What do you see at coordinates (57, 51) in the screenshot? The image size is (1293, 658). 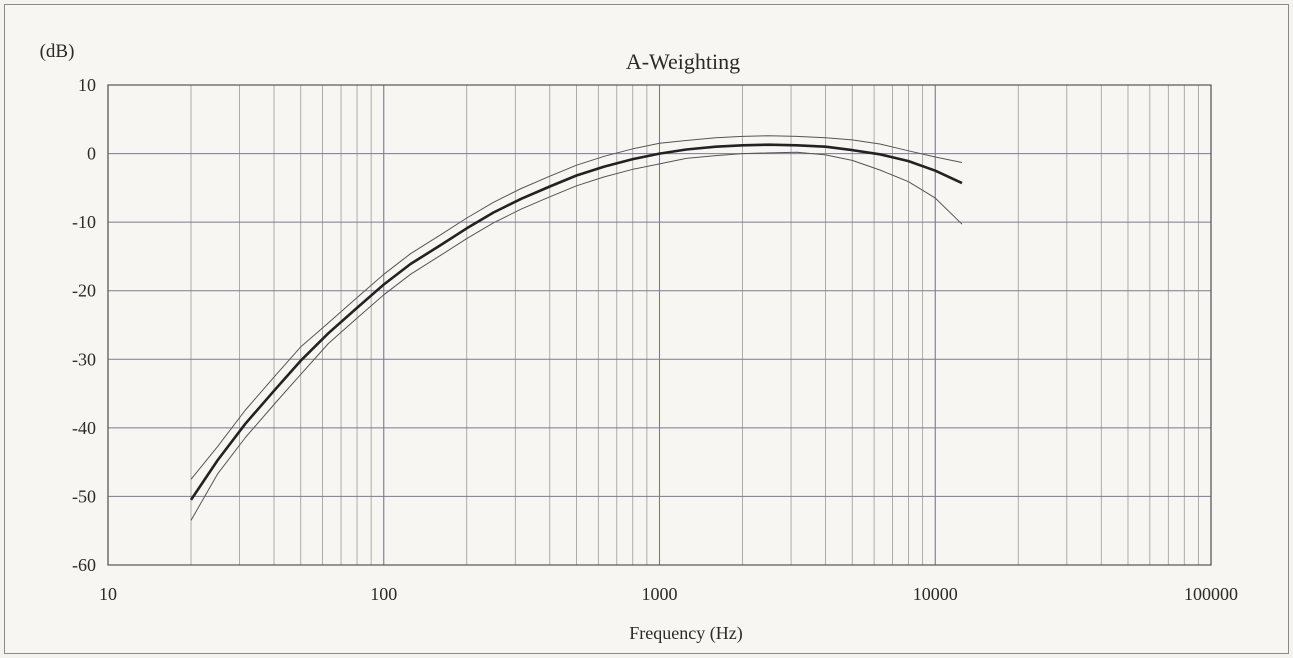 I see `y-axis-label: (dB)` at bounding box center [57, 51].